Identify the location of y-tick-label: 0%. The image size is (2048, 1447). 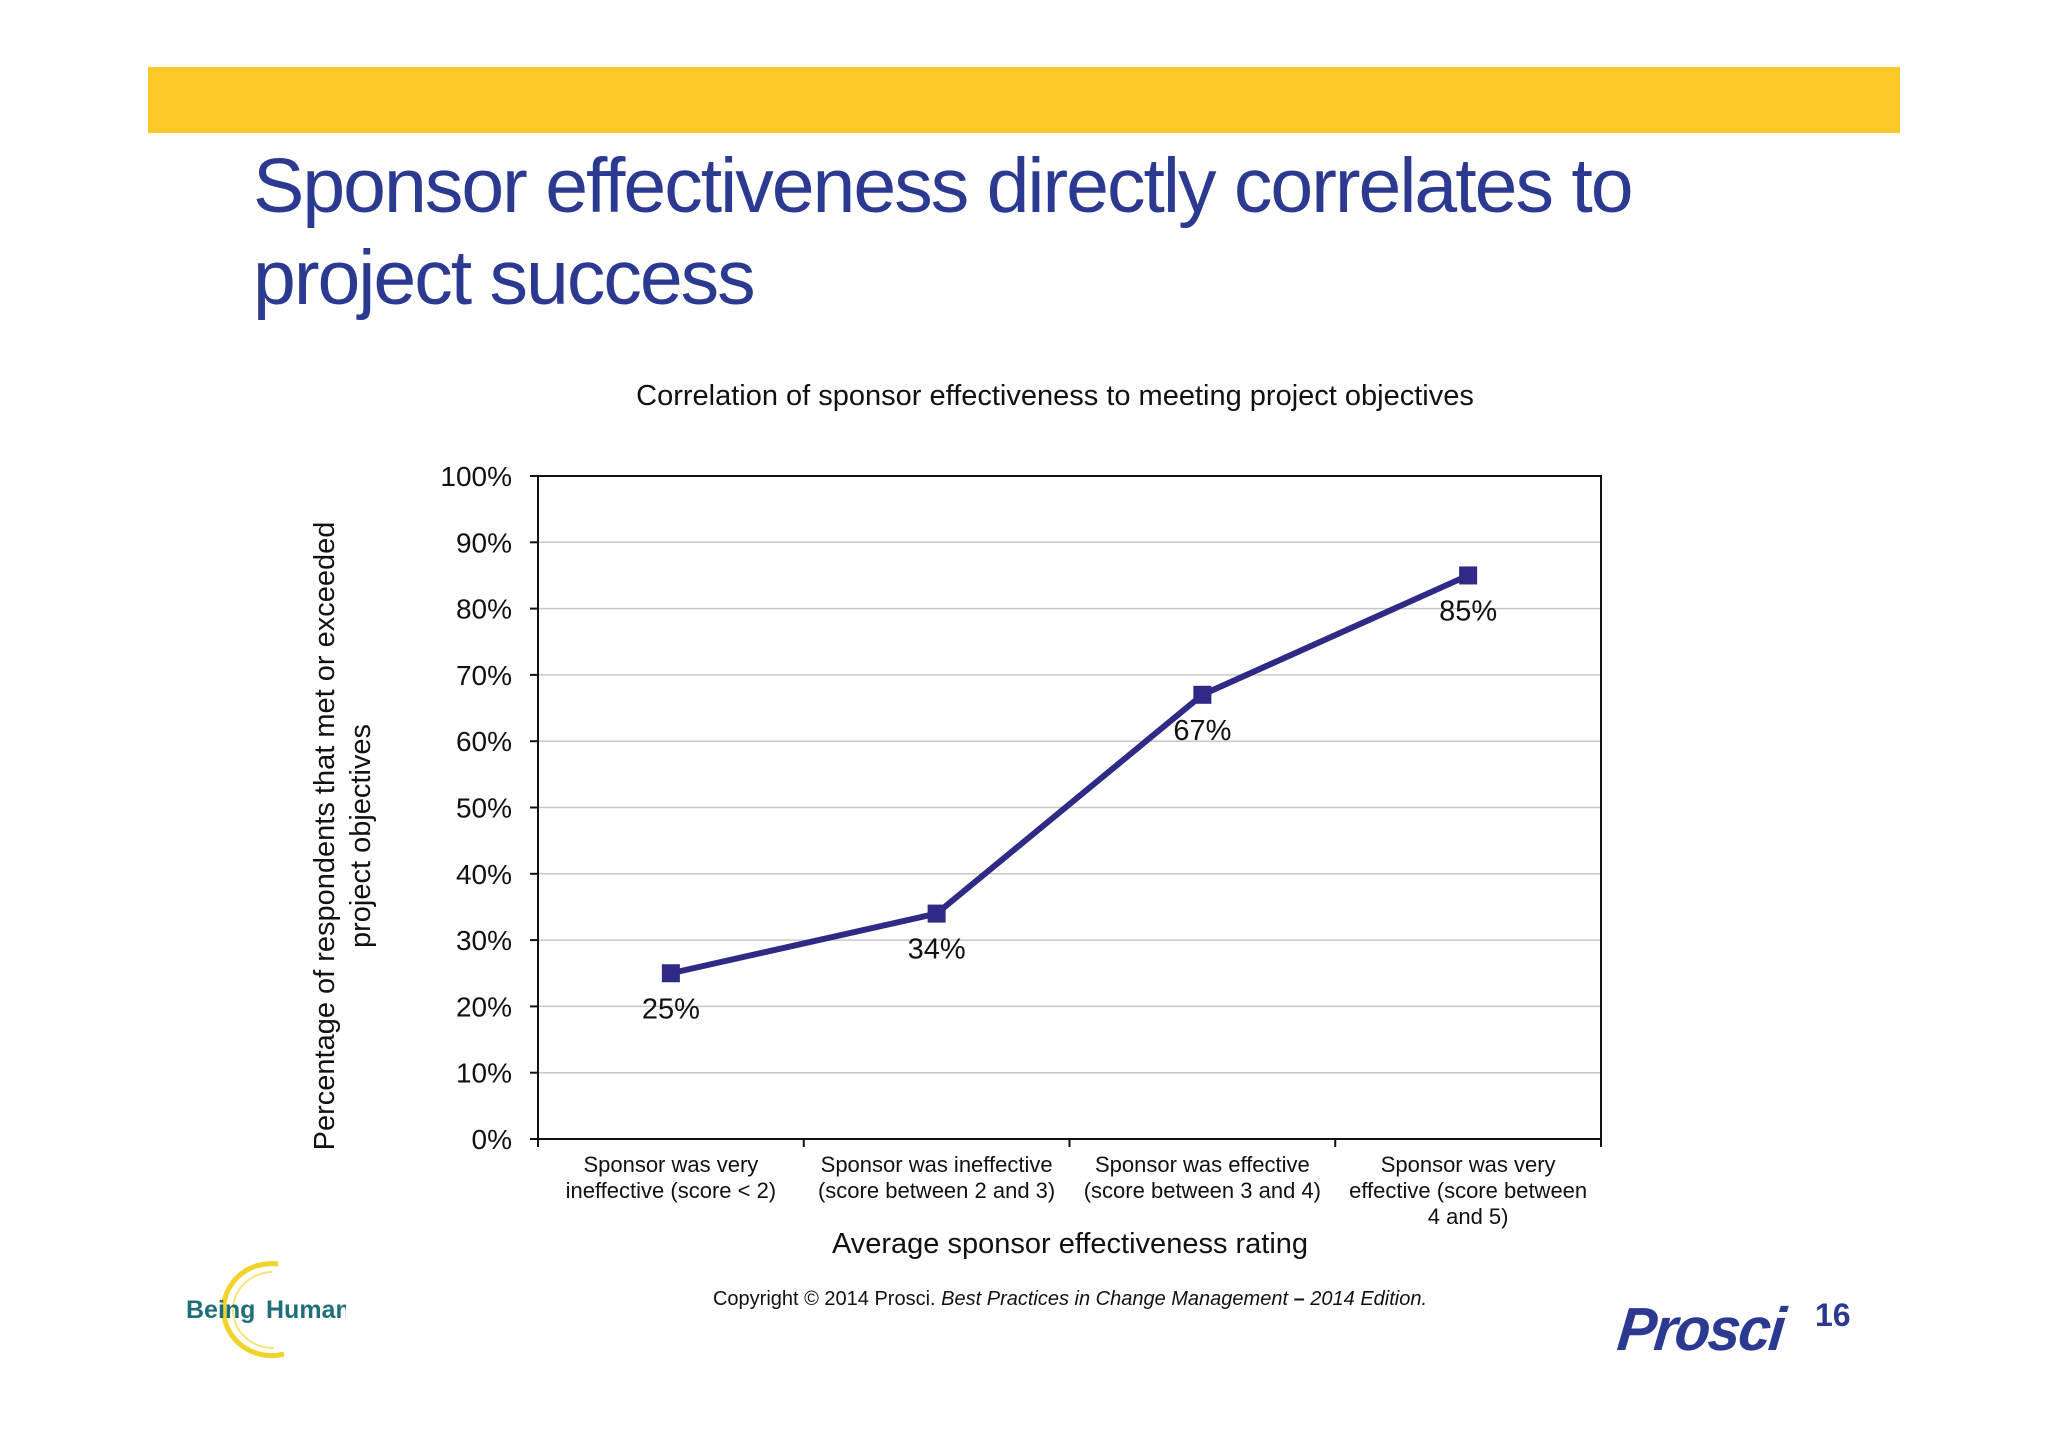
(492, 1139).